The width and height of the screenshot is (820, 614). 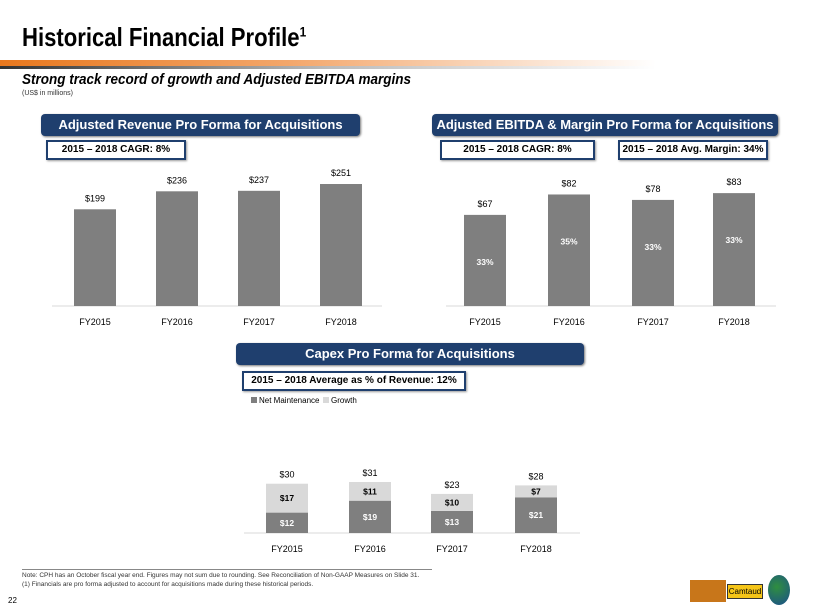 What do you see at coordinates (693, 150) in the screenshot?
I see `ebitda-margin-box: 2015 – 2018 Avg. Margin: 34%` at bounding box center [693, 150].